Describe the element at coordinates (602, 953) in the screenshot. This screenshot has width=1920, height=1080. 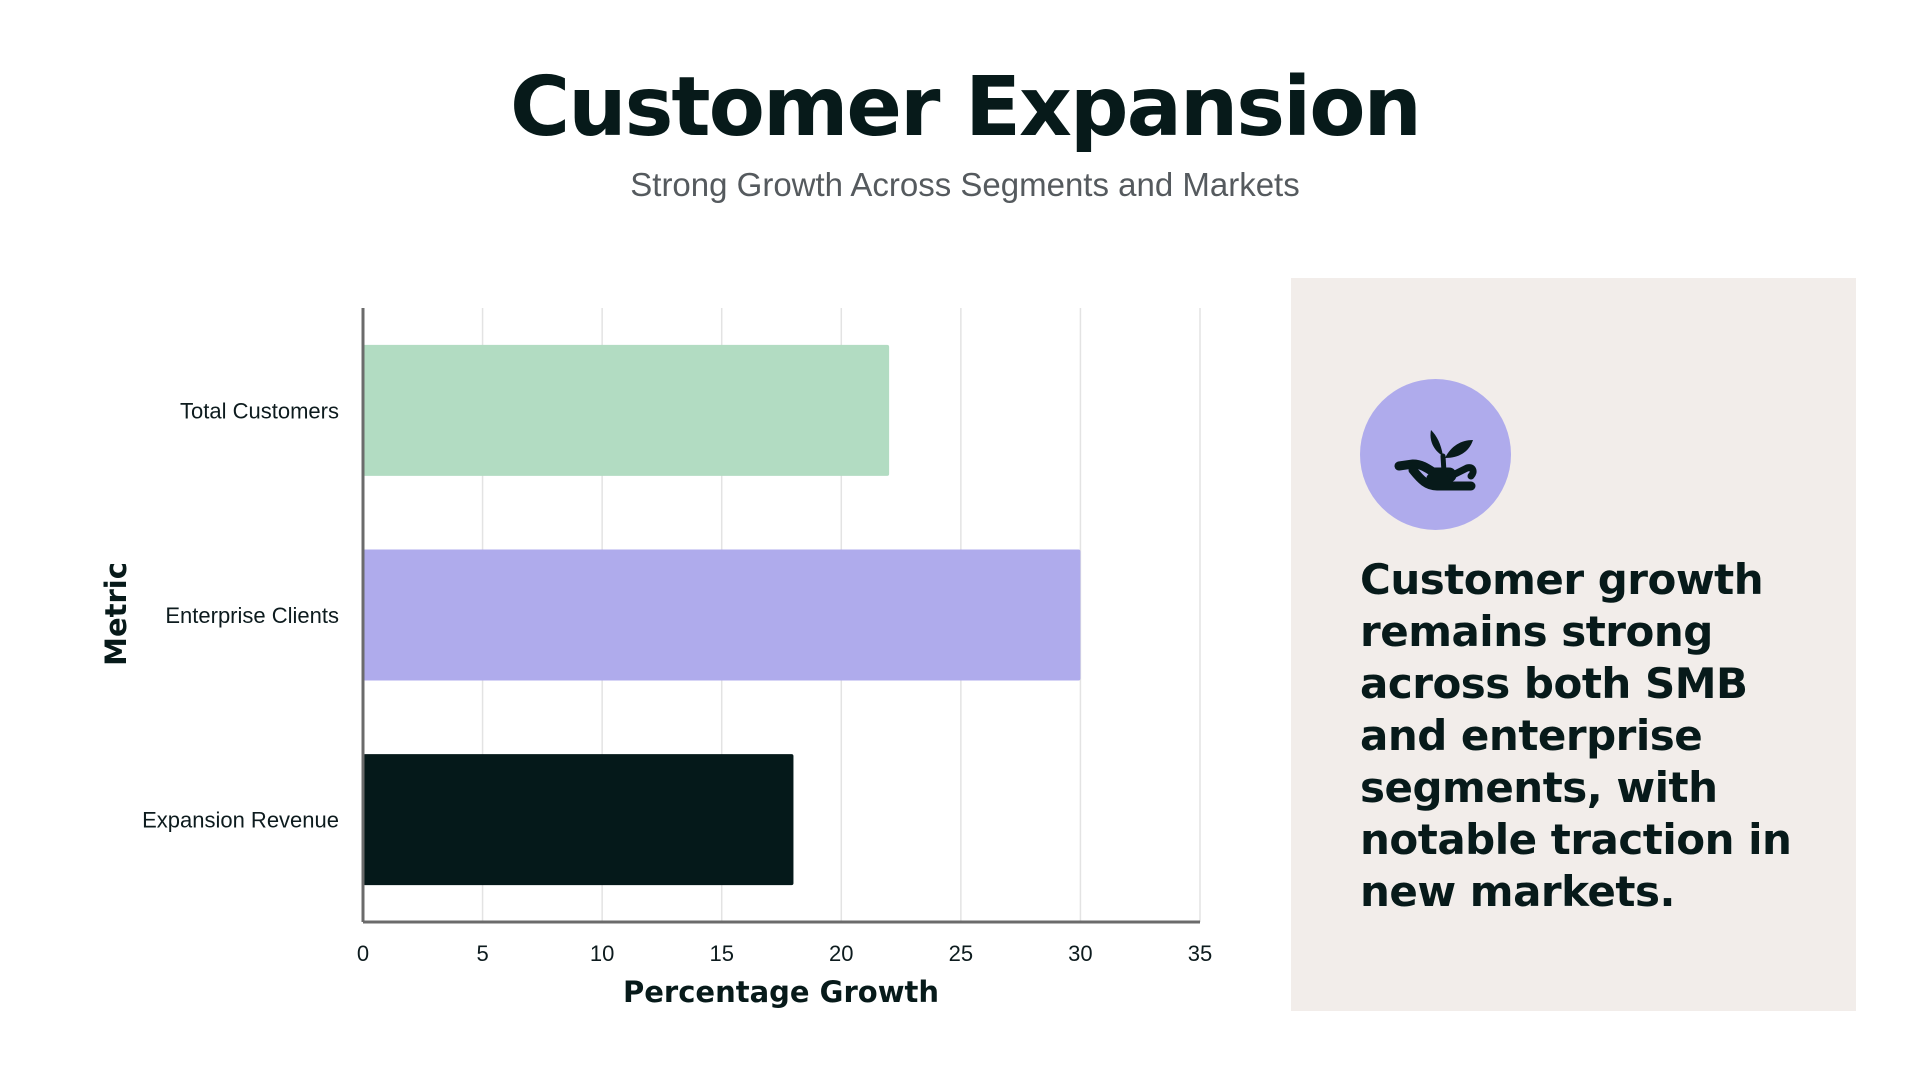
I see `x-tick-label: 10` at that location.